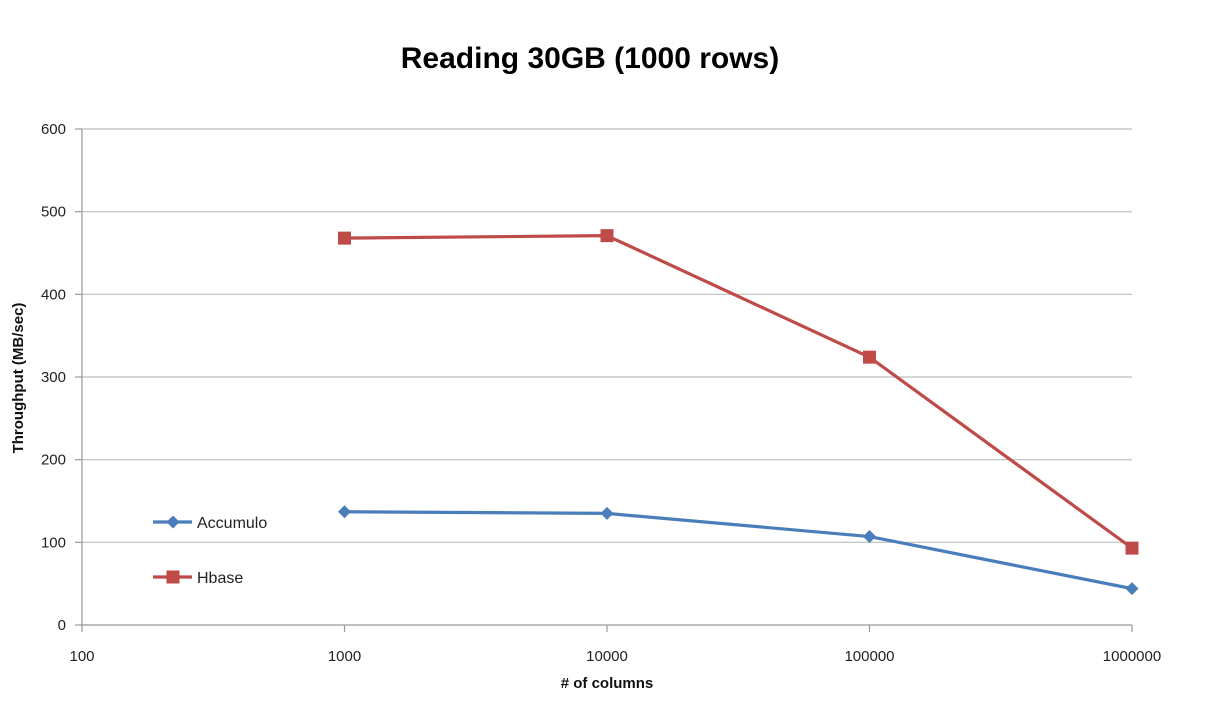 The height and width of the screenshot is (705, 1215). I want to click on y-axis-ticks: 0 100 200 300 400 500 600, so click(61, 377).